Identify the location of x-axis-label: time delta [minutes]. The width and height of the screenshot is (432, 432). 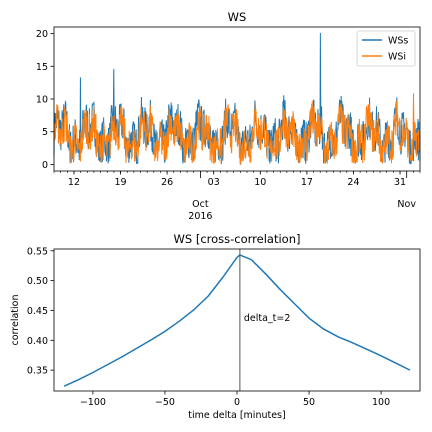
(236, 415).